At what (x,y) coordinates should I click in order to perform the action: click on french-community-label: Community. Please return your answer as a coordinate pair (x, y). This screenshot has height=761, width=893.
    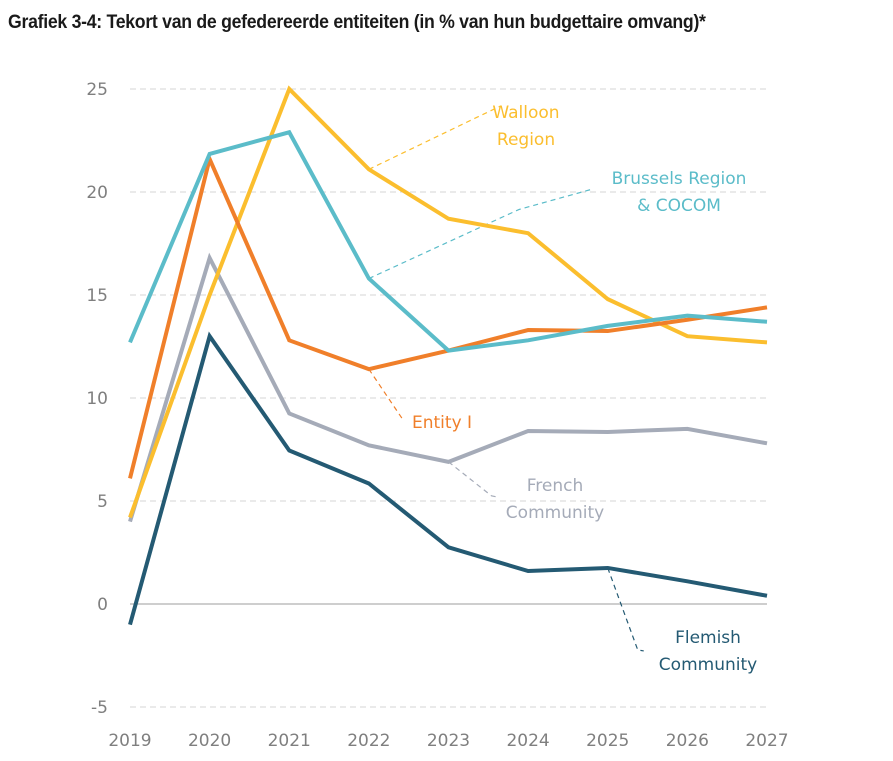
    Looking at the image, I should click on (555, 513).